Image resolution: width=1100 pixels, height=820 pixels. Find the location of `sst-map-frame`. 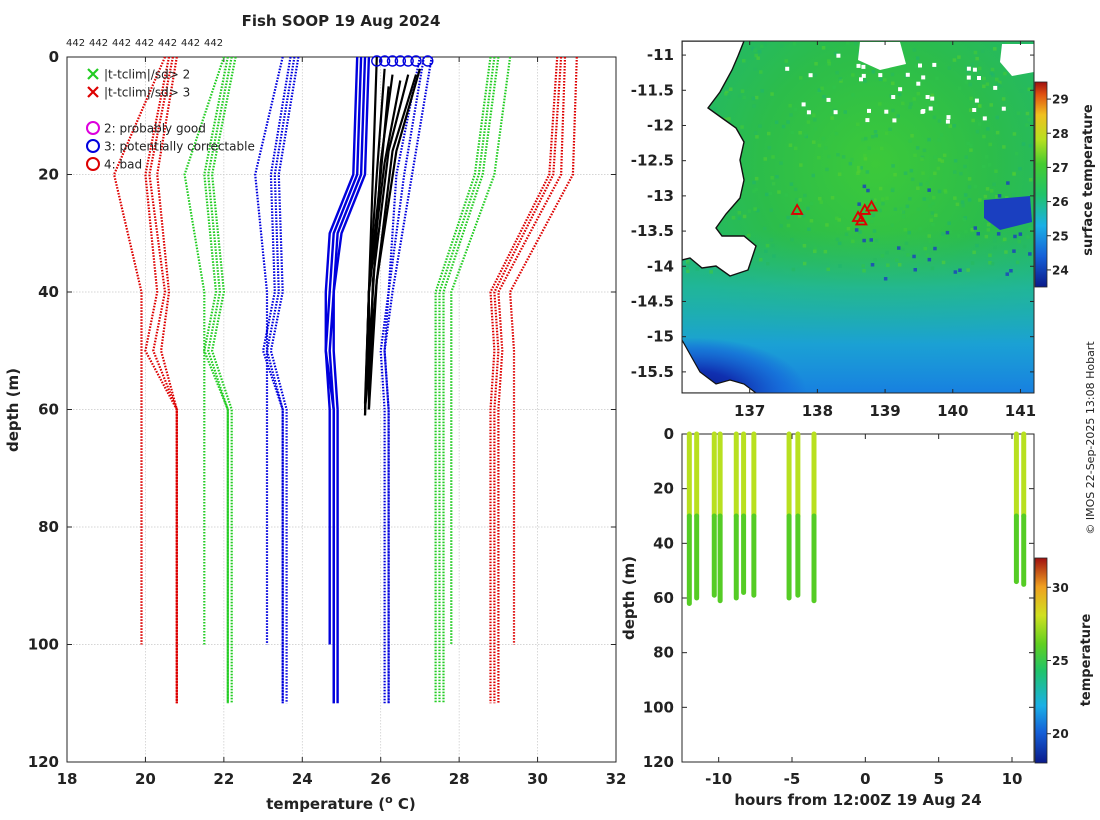

sst-map-frame is located at coordinates (858, 217).